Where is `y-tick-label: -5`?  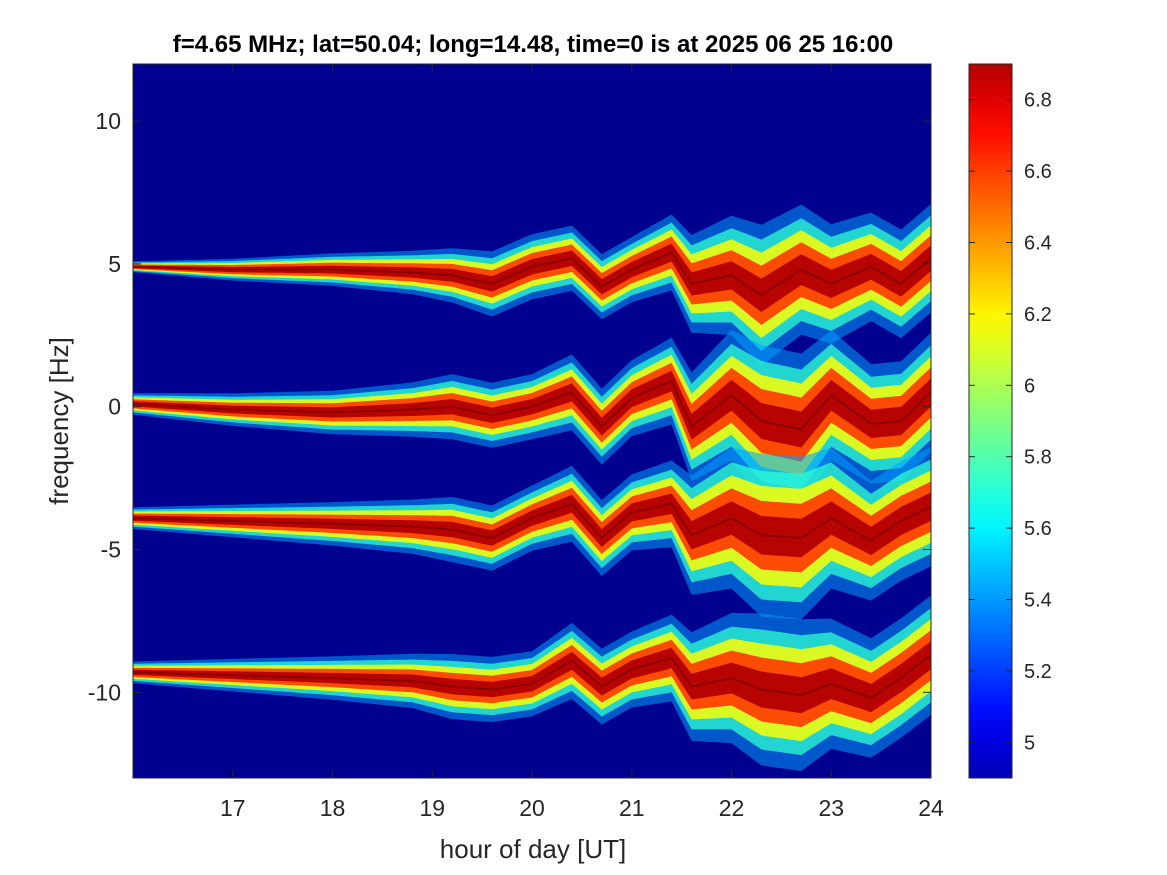
y-tick-label: -5 is located at coordinates (111, 550).